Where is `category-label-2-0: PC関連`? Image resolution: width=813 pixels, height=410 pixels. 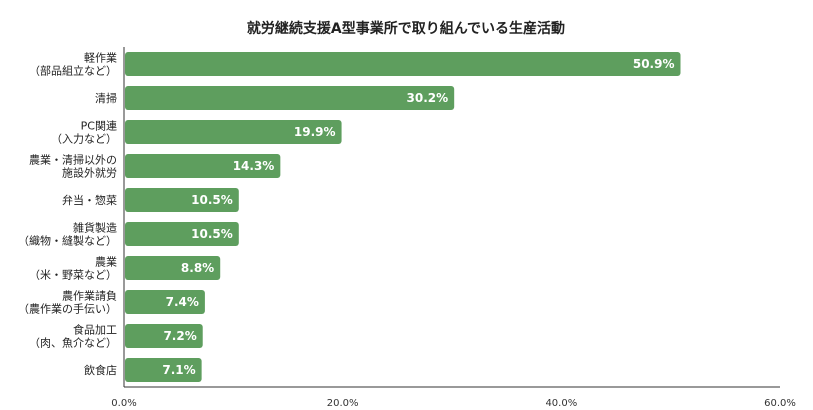 category-label-2-0: PC関連 is located at coordinates (99, 126).